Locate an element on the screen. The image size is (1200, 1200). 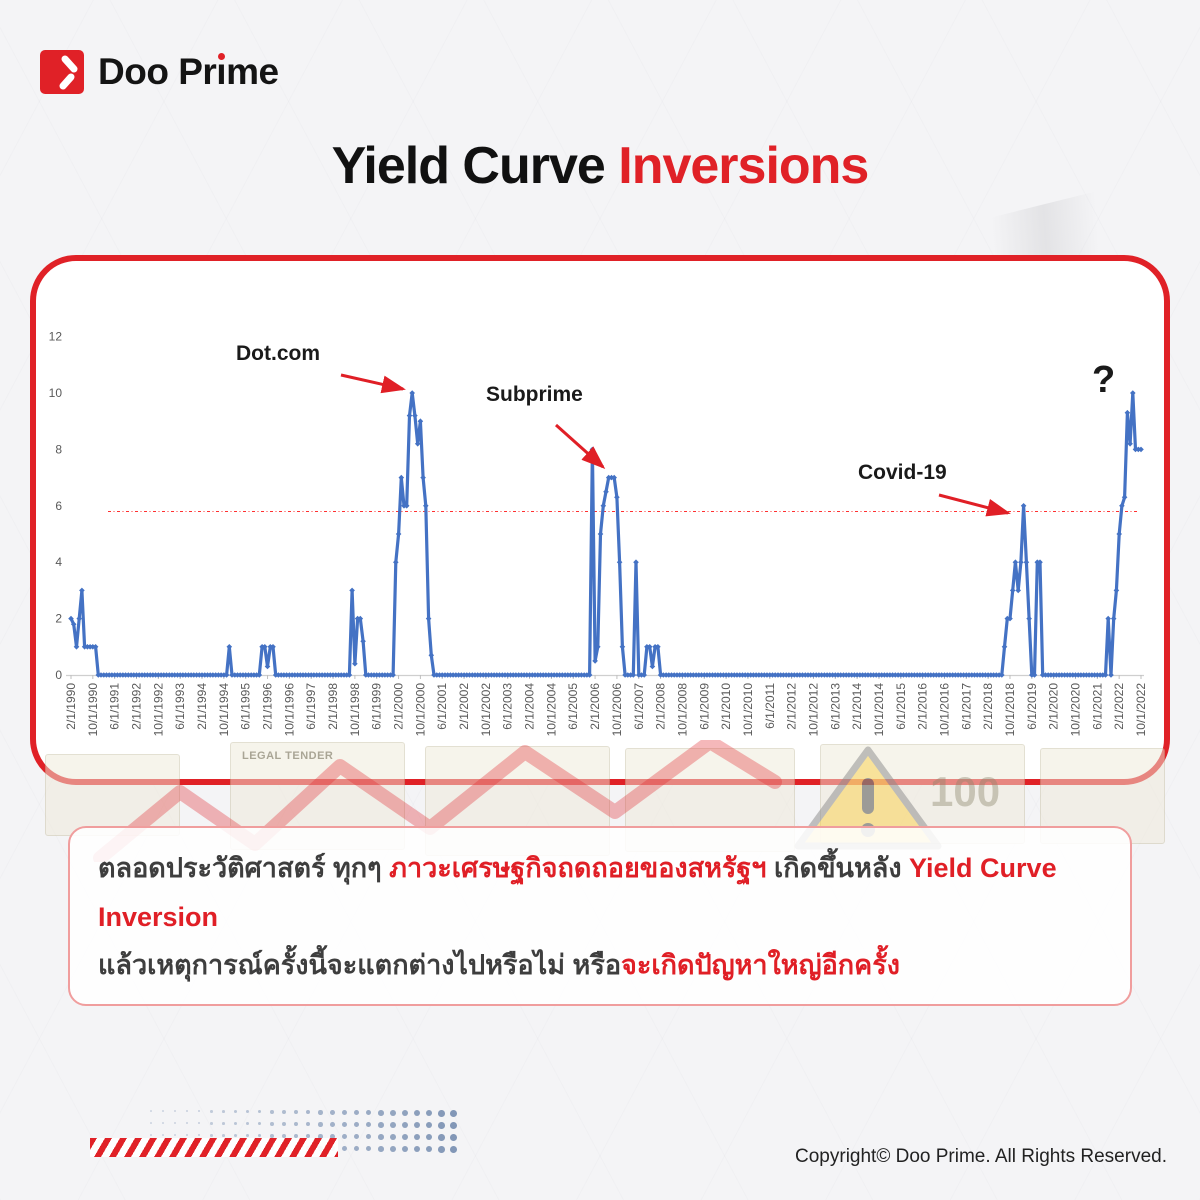
doo-prime-logo-icon is located at coordinates (62, 72).